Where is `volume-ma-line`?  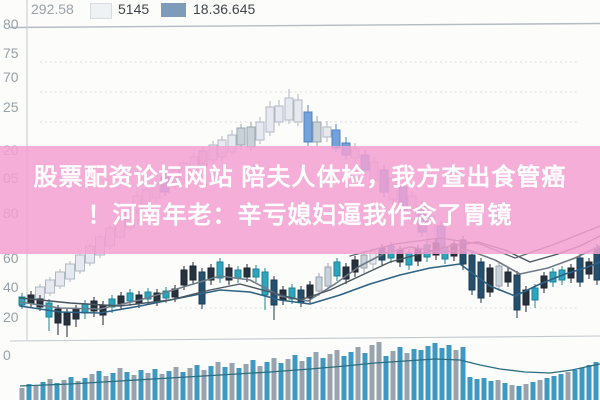
volume-ma-line is located at coordinates (309, 372).